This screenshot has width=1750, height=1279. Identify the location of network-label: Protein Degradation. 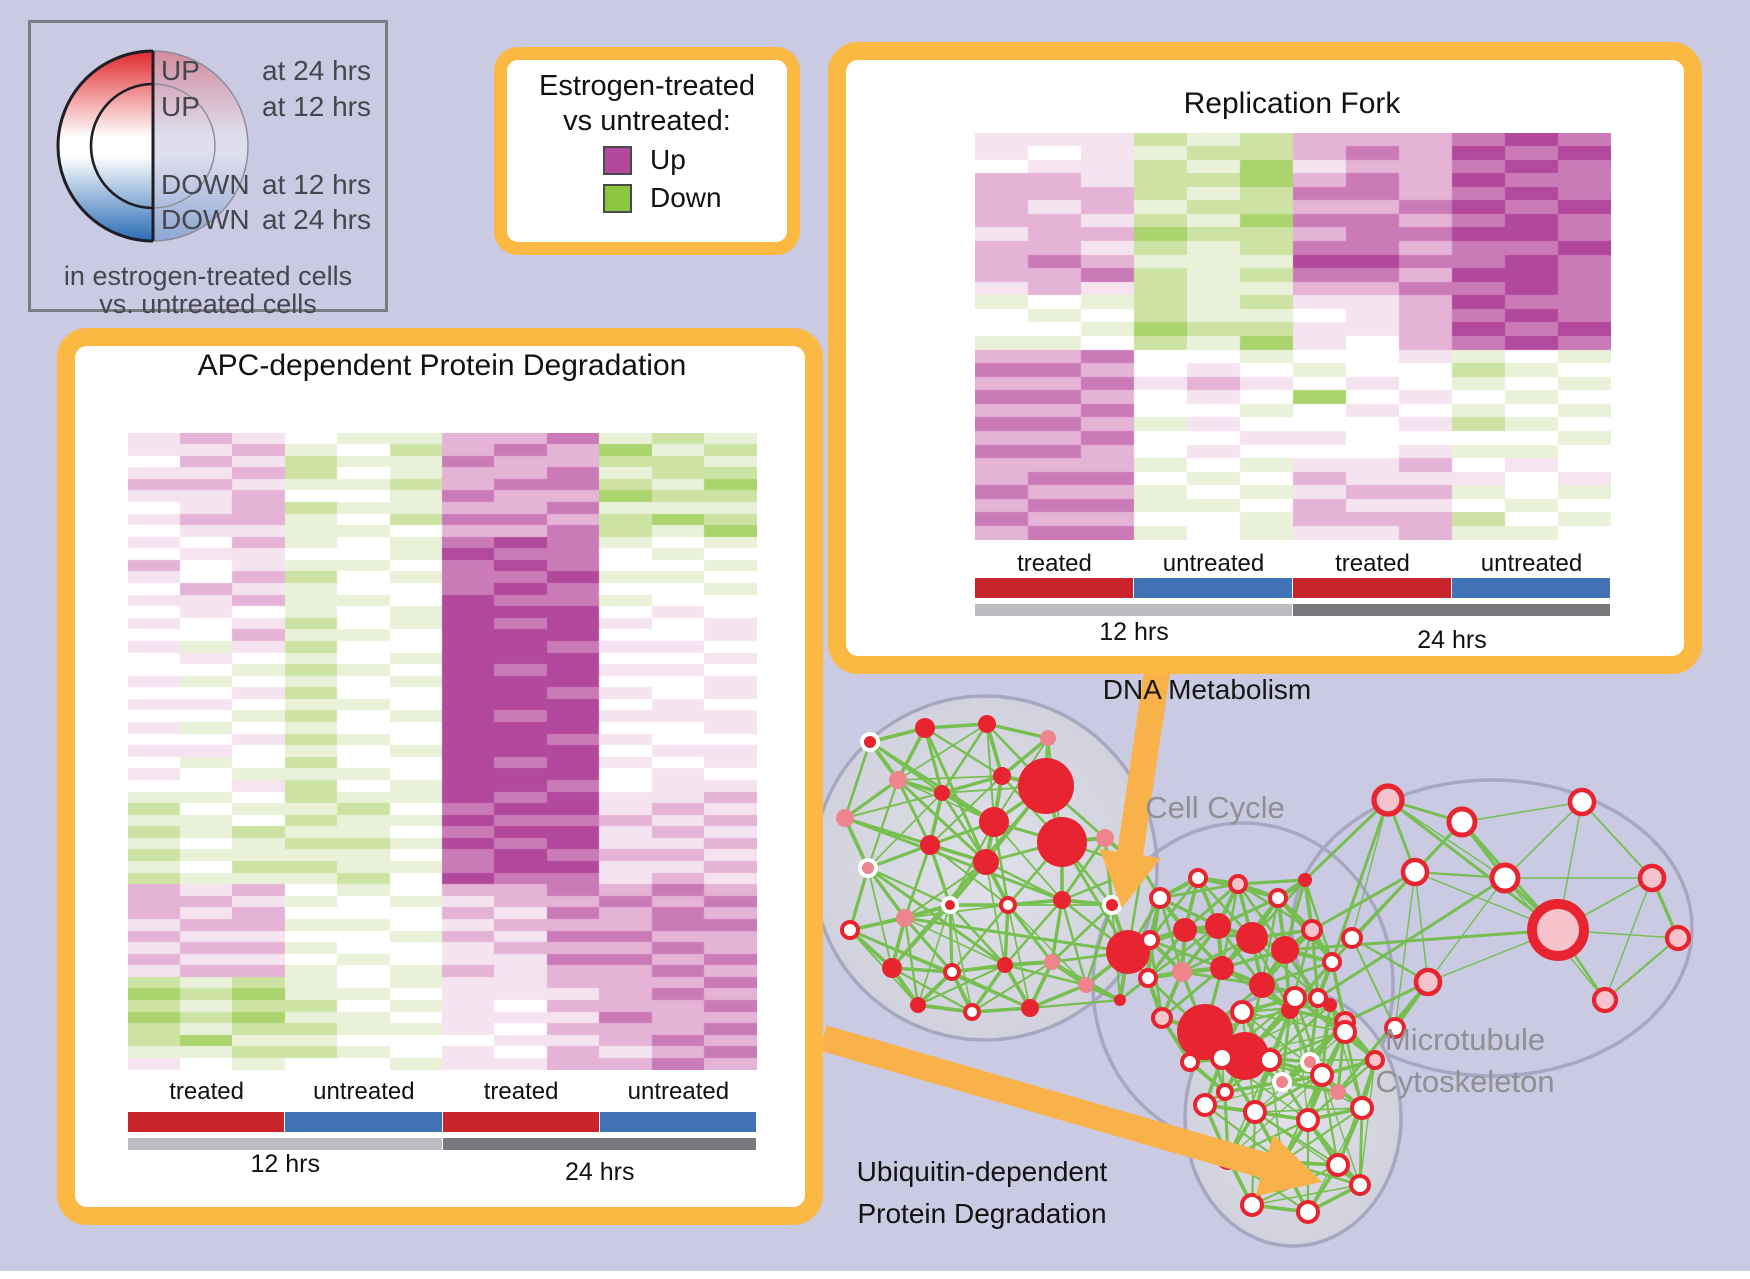
(982, 1213).